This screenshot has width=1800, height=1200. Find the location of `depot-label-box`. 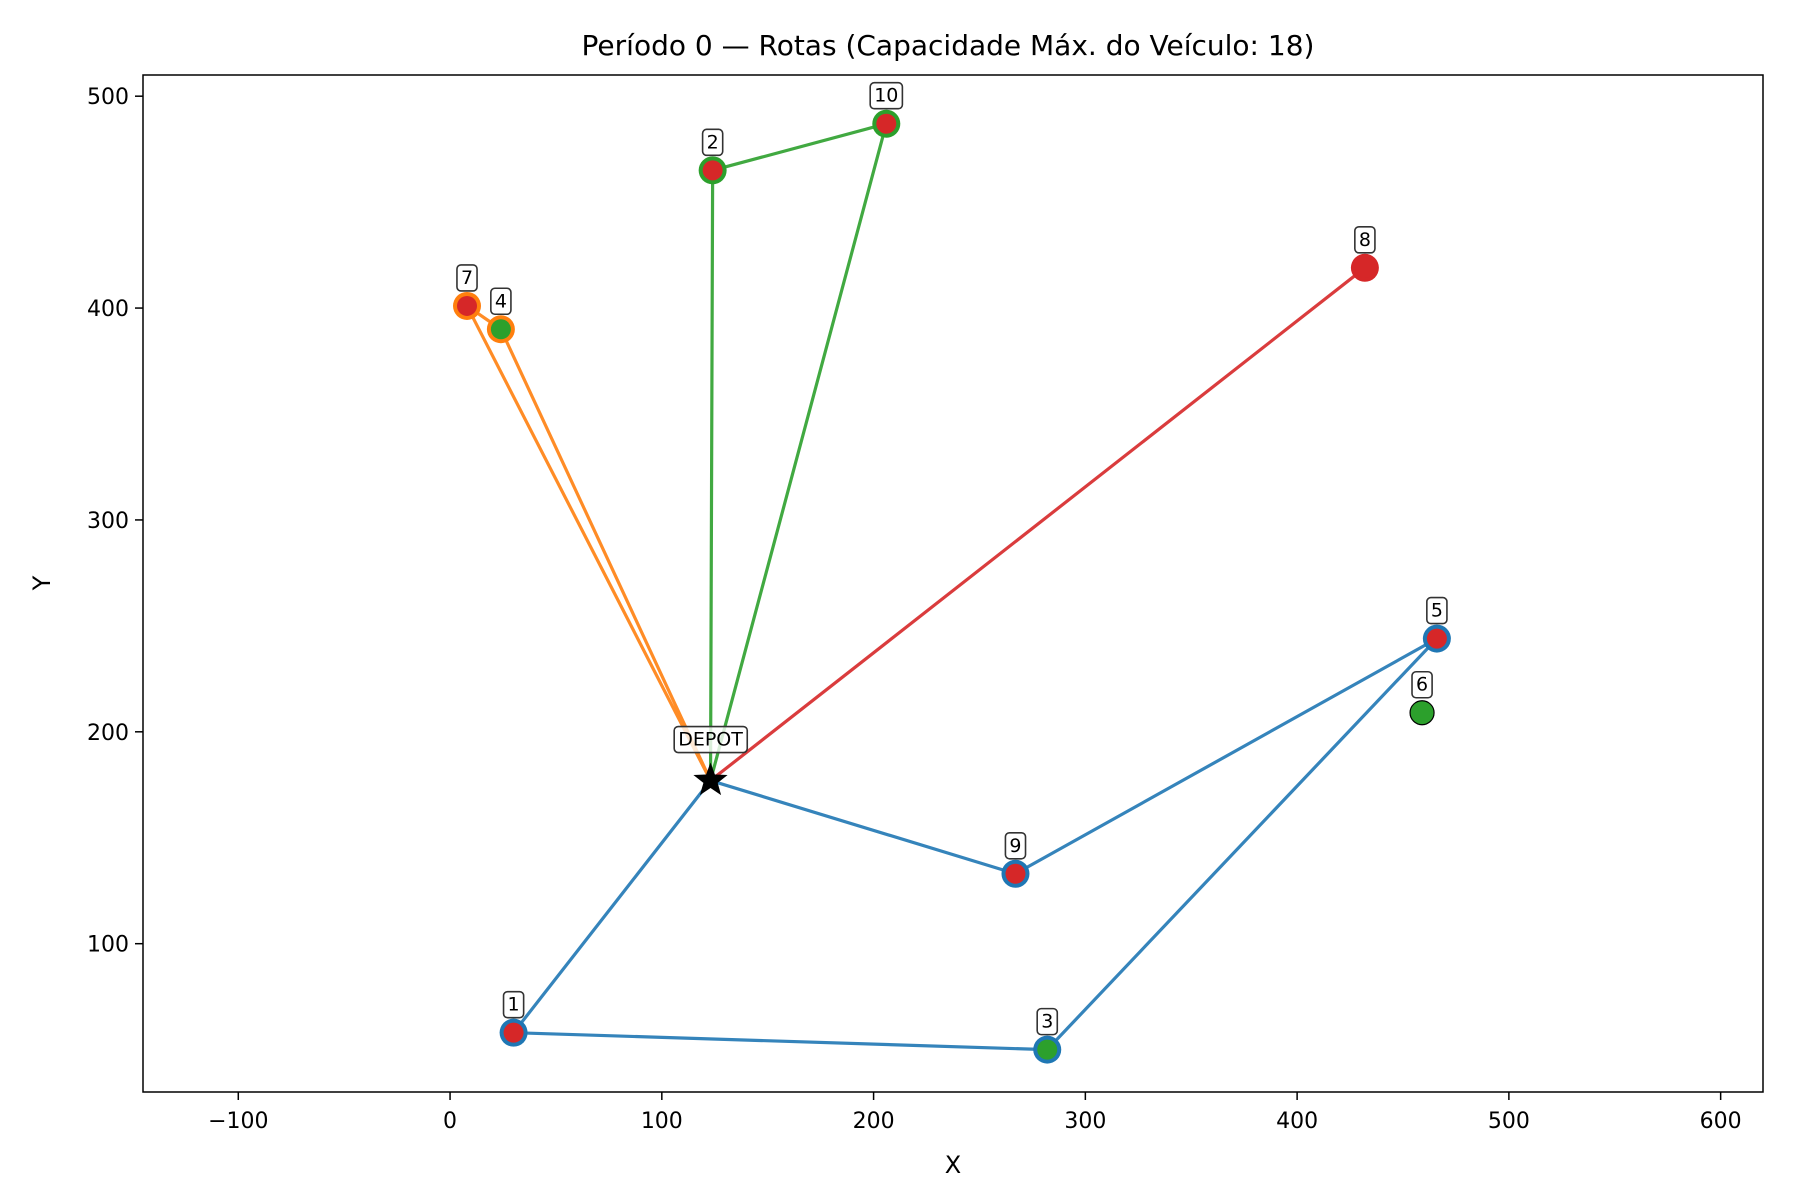

depot-label-box is located at coordinates (711, 739).